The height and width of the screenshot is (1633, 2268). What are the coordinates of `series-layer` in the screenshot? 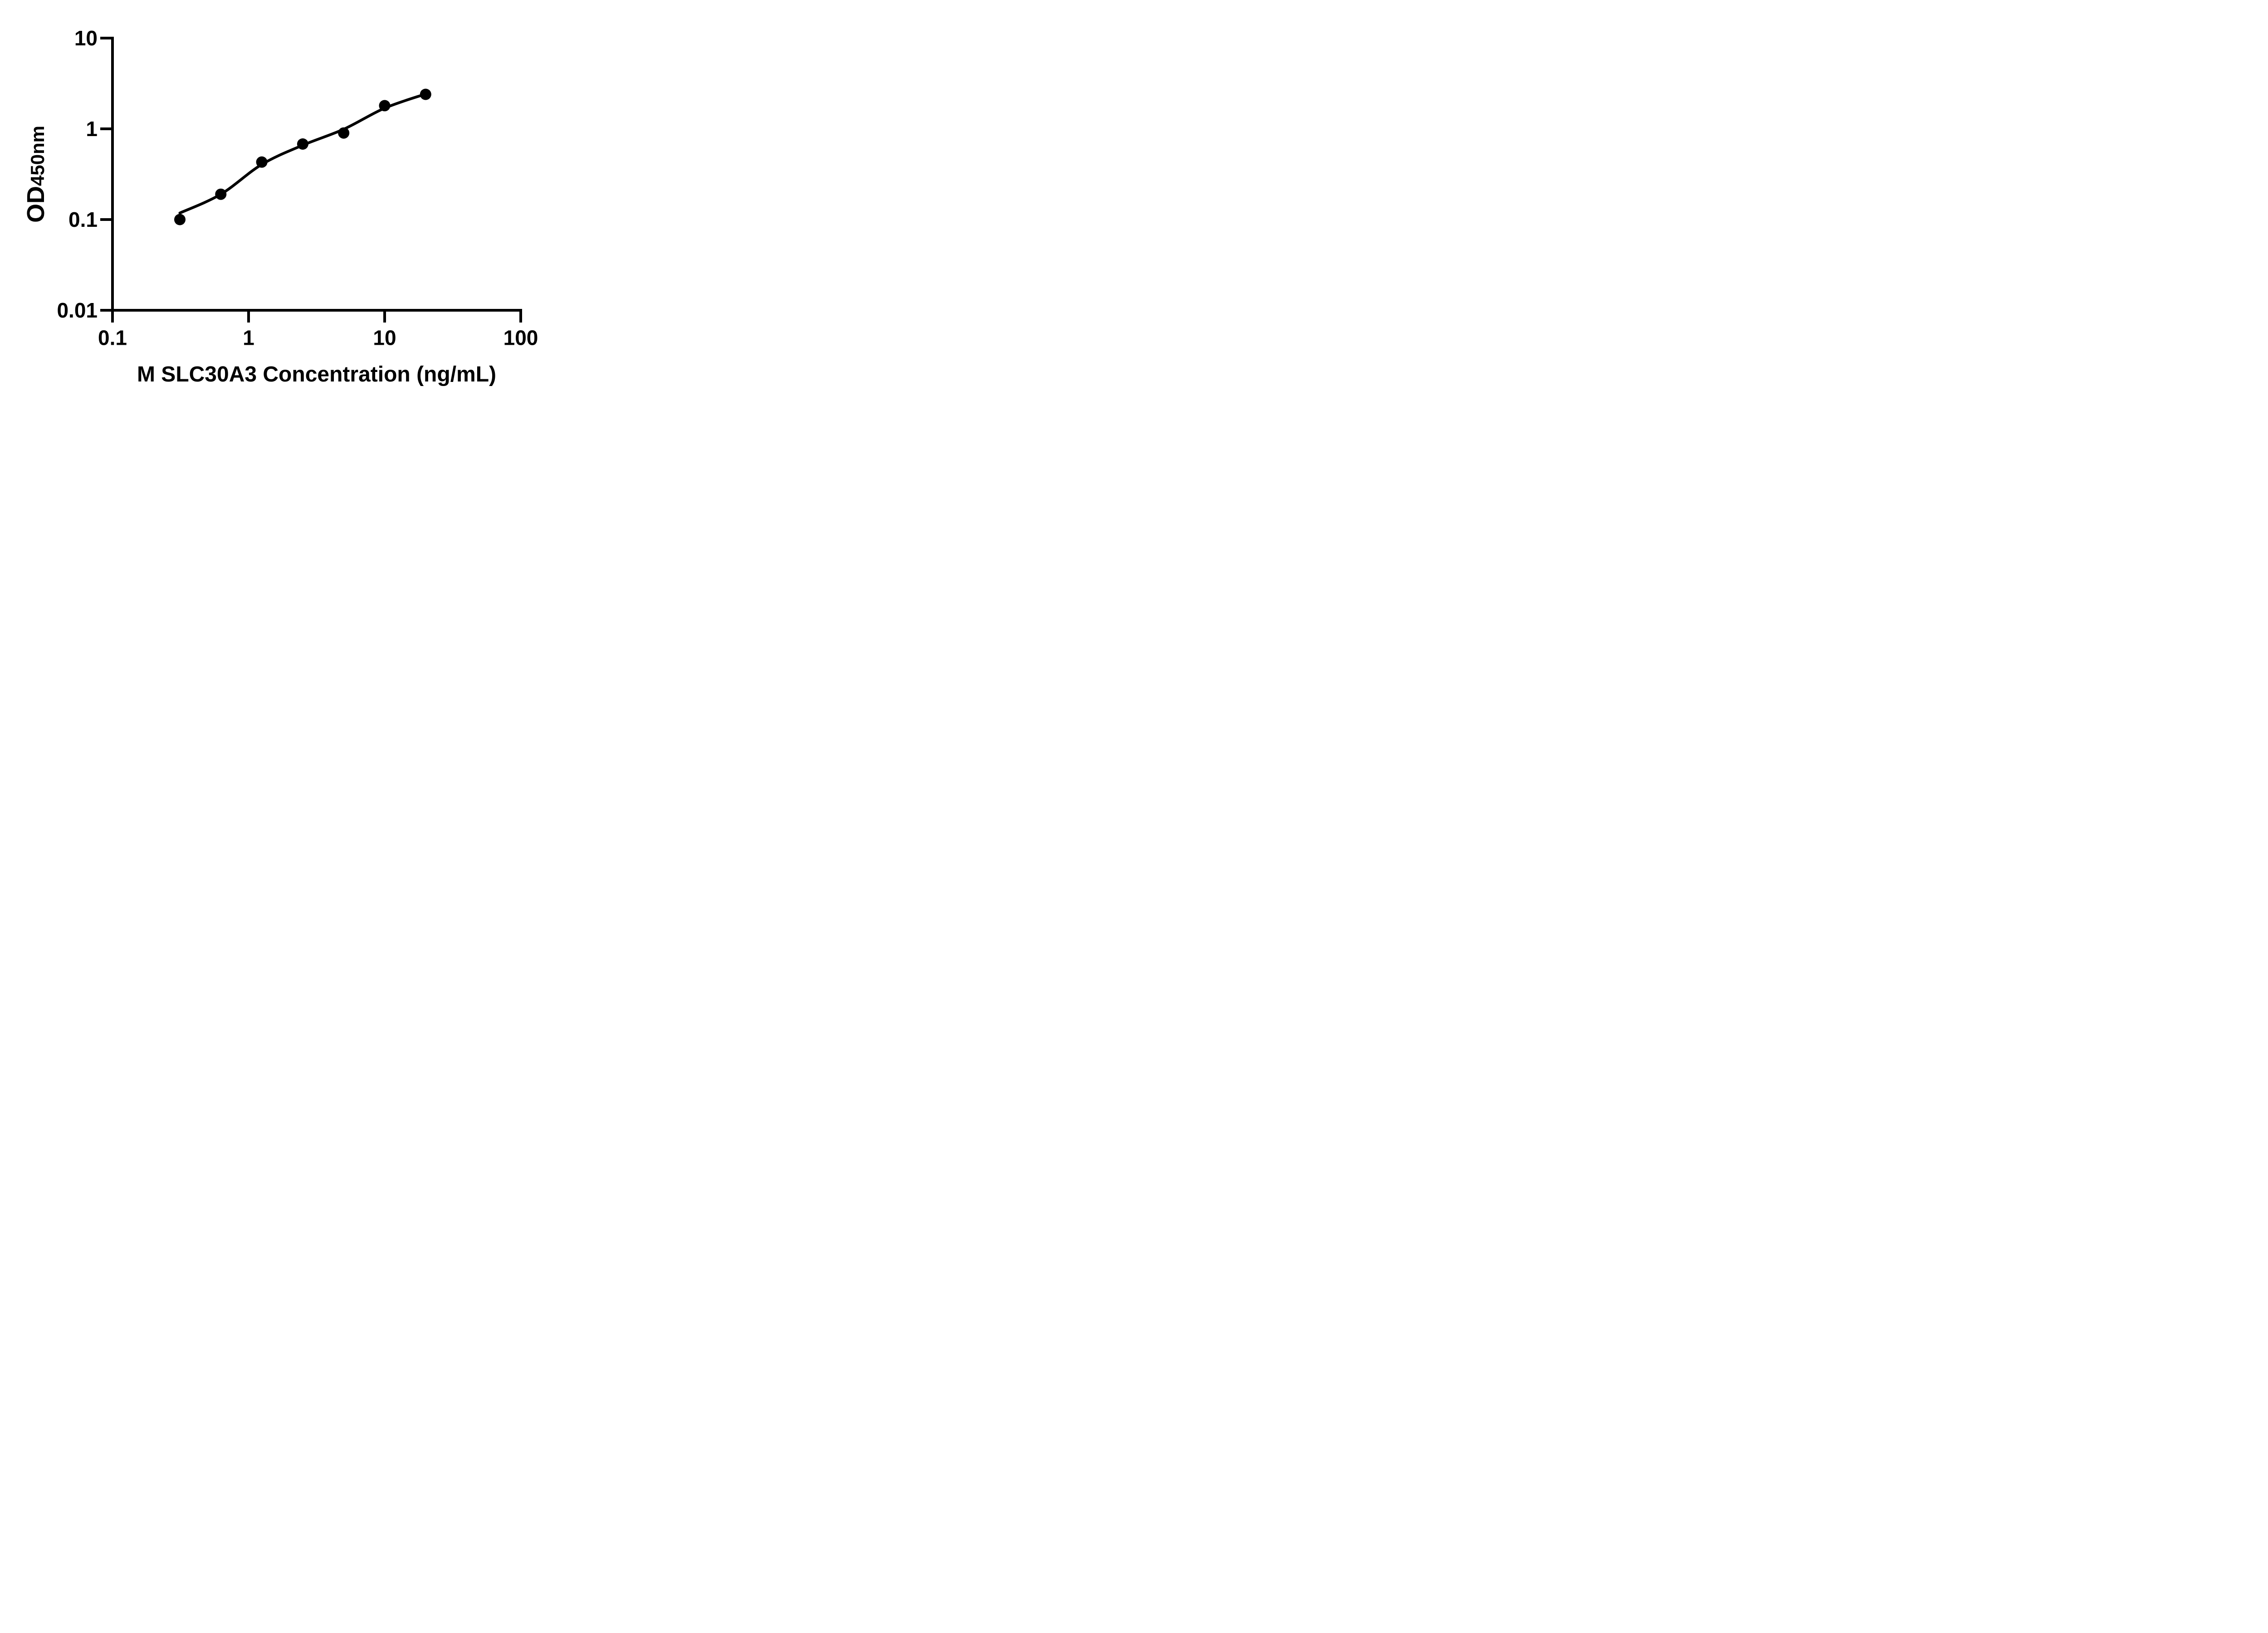 It's located at (303, 156).